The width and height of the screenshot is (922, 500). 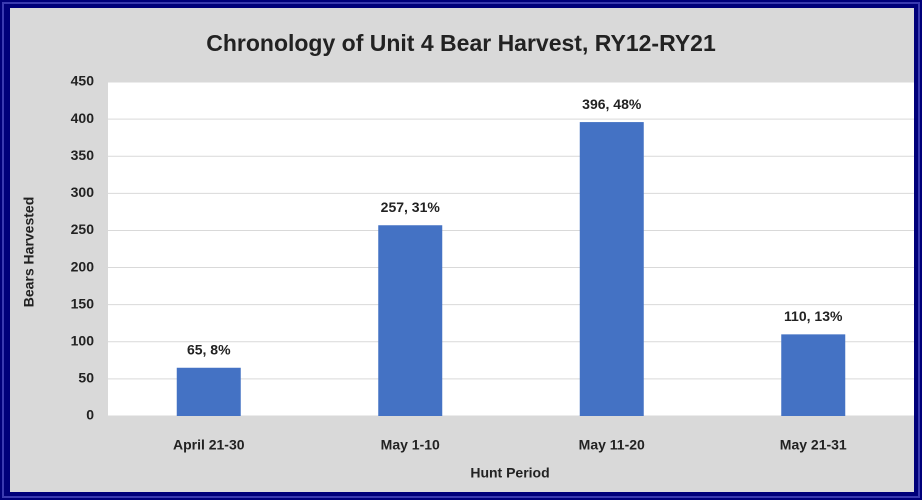 What do you see at coordinates (83, 155) in the screenshot?
I see `y-tick-label: 350` at bounding box center [83, 155].